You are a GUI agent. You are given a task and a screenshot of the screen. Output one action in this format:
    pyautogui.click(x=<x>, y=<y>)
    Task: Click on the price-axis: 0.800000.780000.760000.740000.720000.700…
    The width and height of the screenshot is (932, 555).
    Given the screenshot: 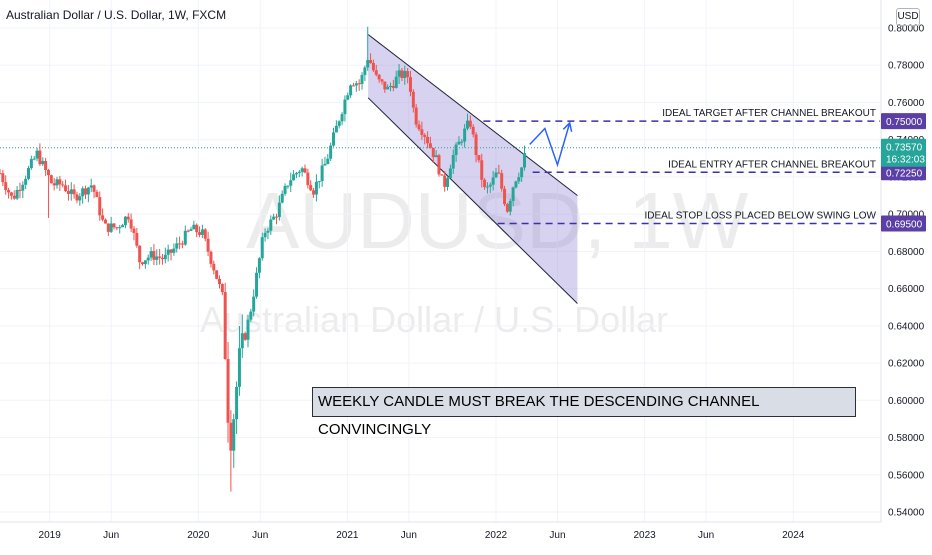 What is the action you would take?
    pyautogui.click(x=906, y=275)
    